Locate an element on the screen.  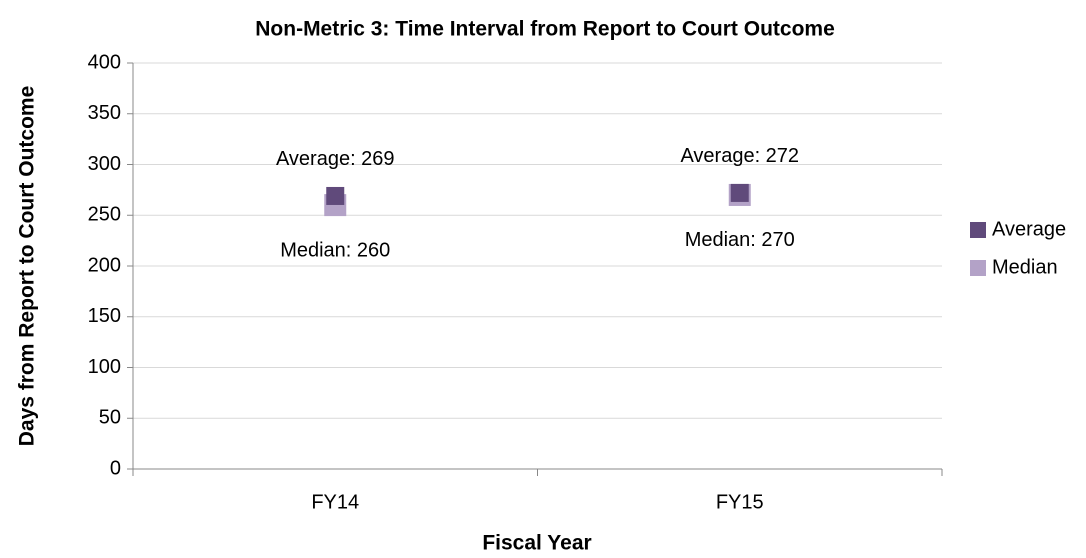
y-tick-label: 400 is located at coordinates (104, 62).